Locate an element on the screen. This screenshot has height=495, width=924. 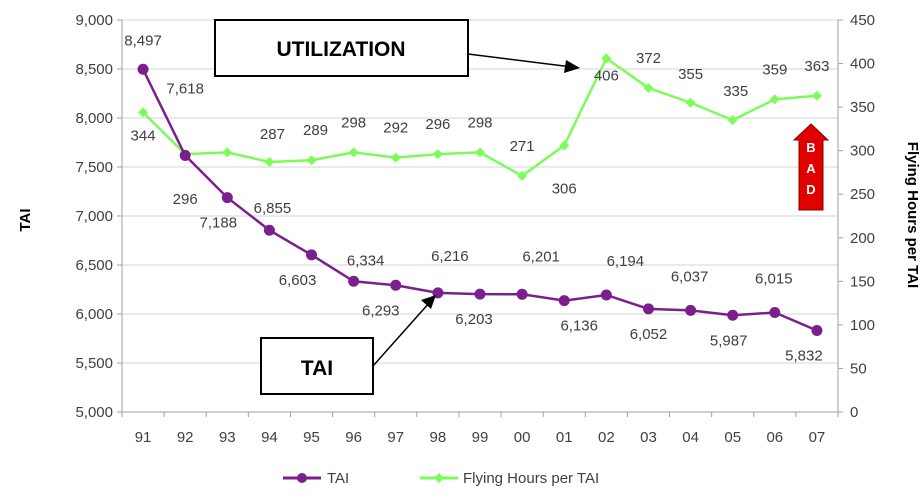
tai-data-label: 6,334 is located at coordinates (366, 260).